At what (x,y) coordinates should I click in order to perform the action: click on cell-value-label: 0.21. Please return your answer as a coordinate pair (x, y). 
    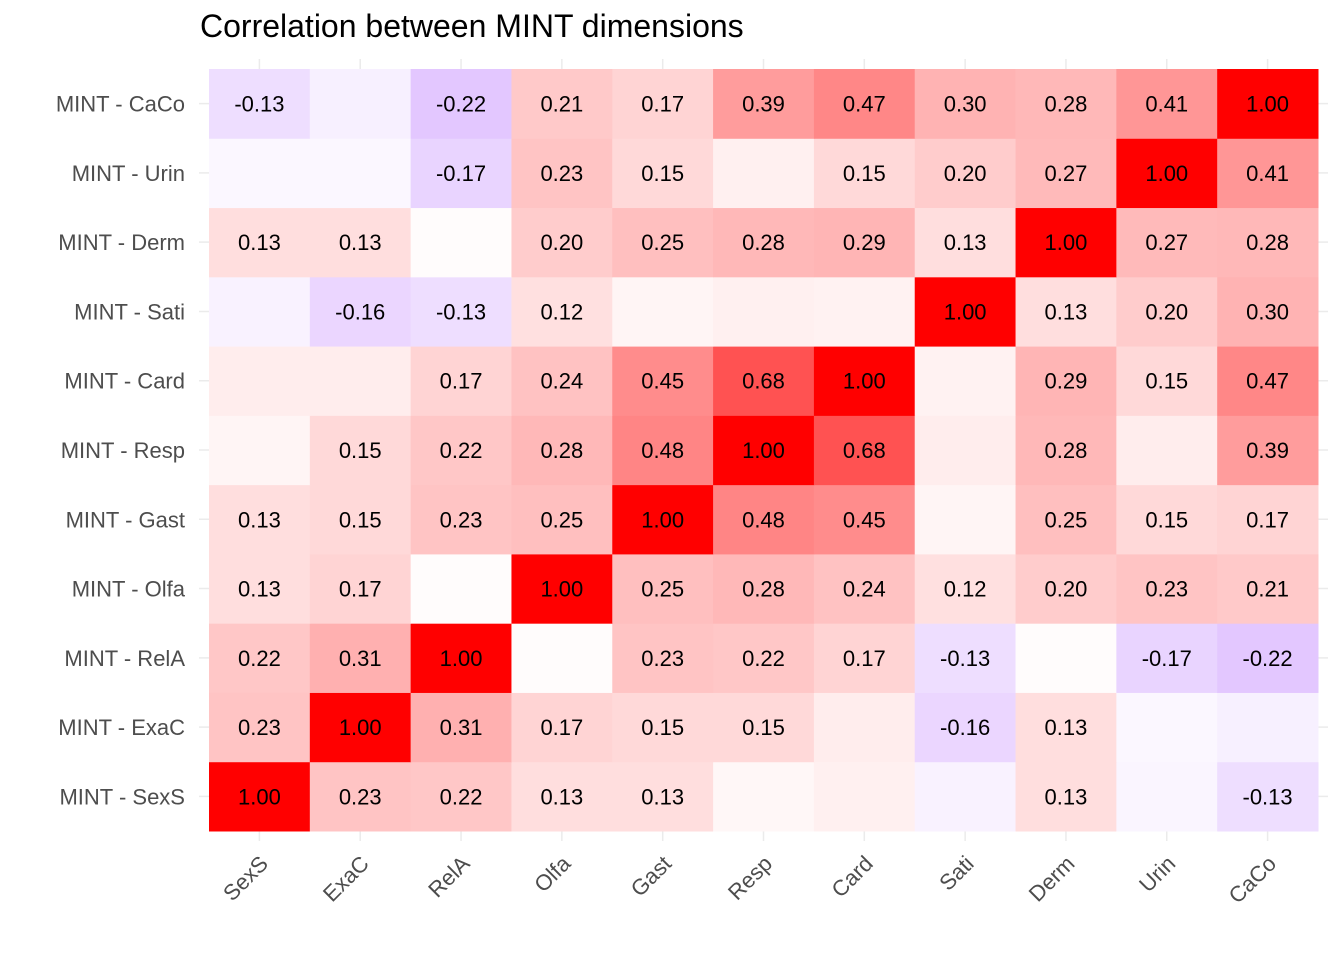
    Looking at the image, I should click on (561, 104).